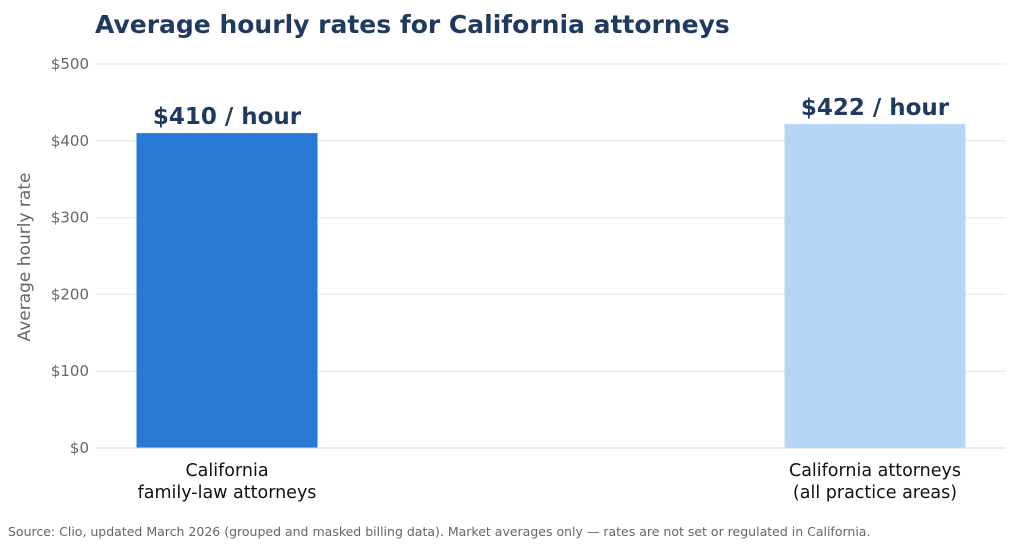  I want to click on y-tick-label: $200, so click(70, 294).